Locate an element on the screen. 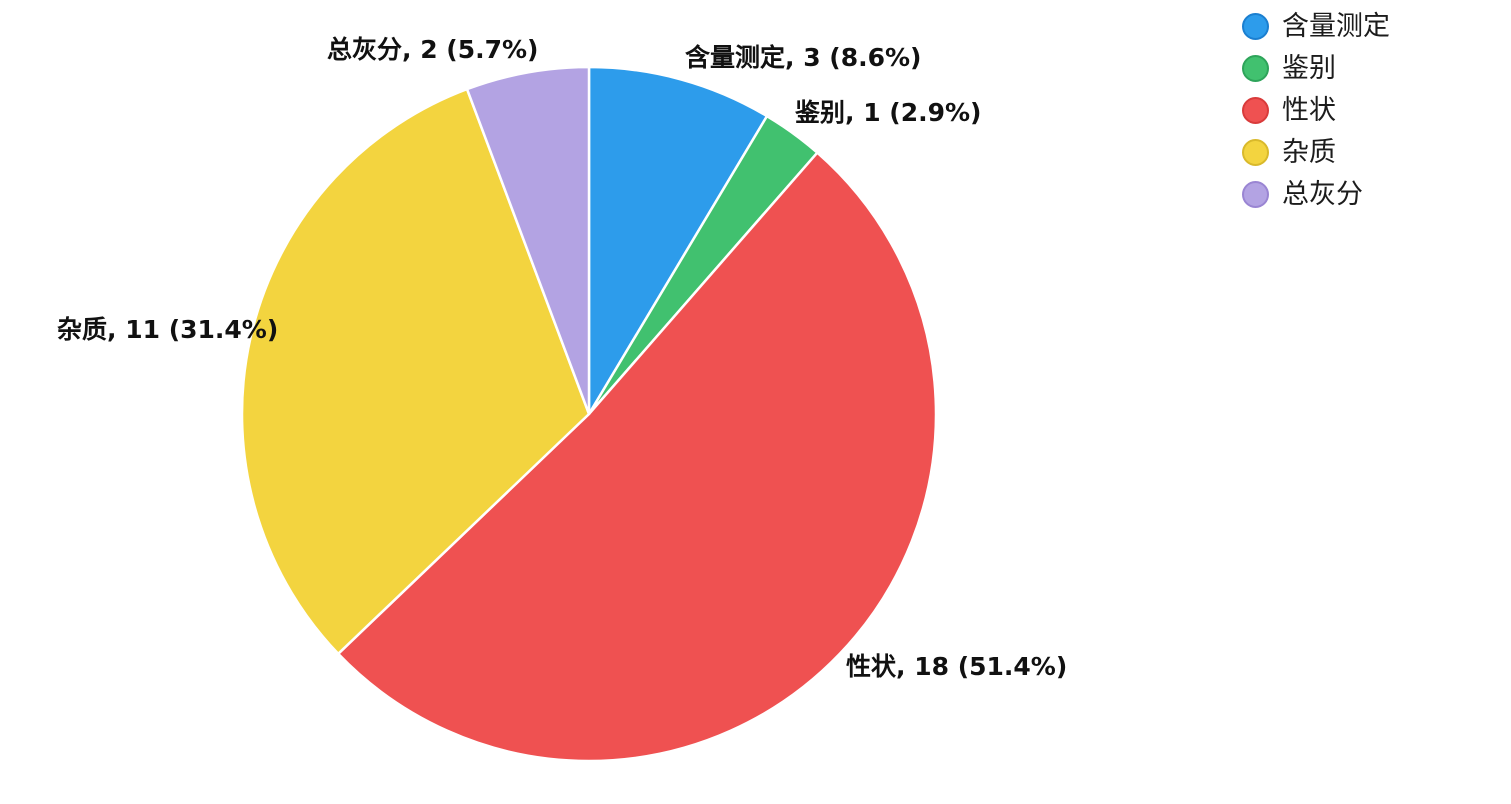  legend-label-total-ash: 总灰分 is located at coordinates (1322, 194).